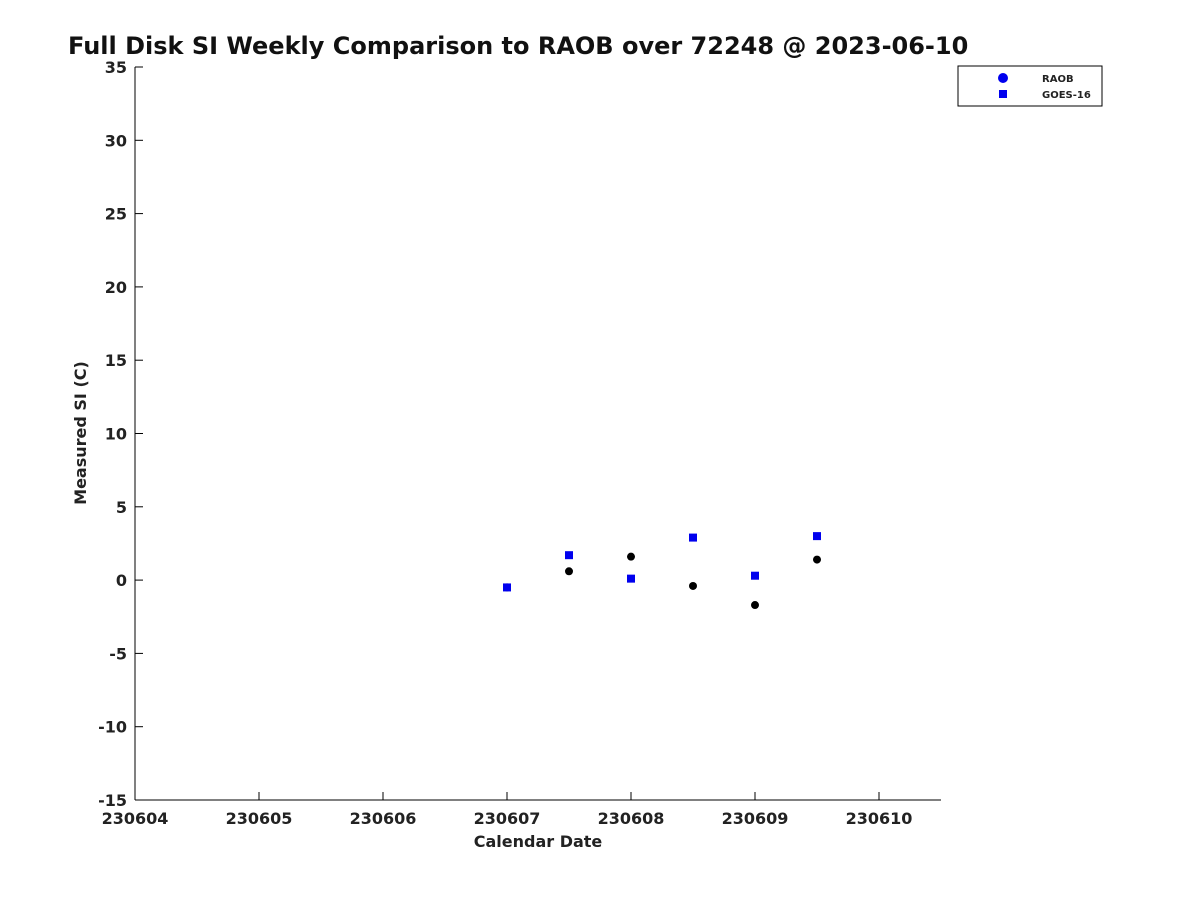 This screenshot has width=1200, height=900. I want to click on y-tick-label: 15, so click(116, 360).